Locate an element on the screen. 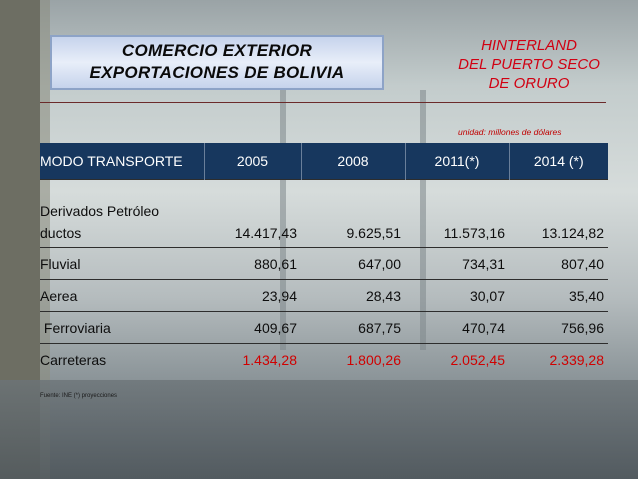  table-cell: 880,61 is located at coordinates (252, 263).